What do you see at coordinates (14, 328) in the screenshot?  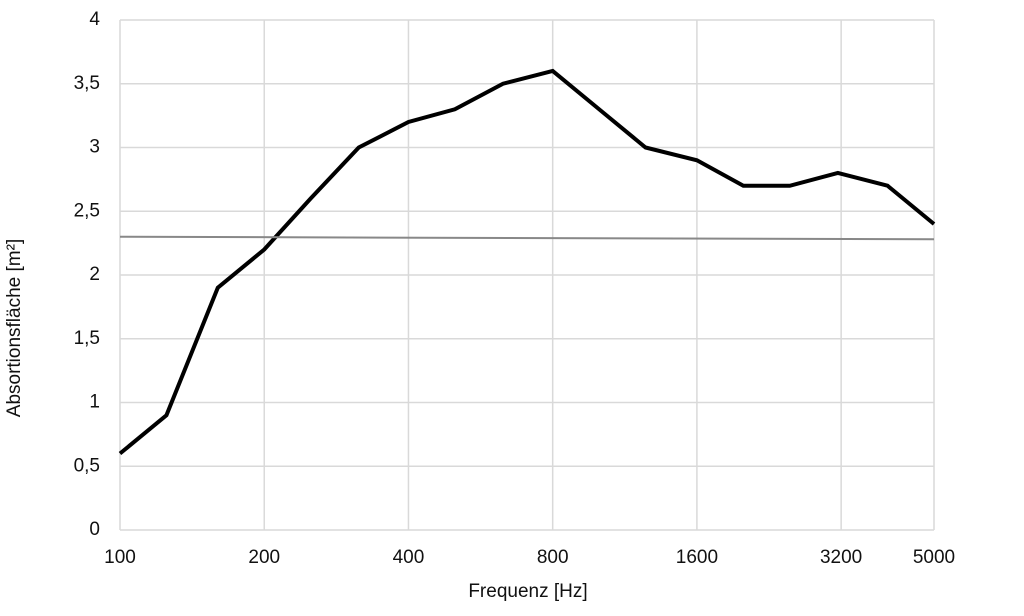 I see `y-axis-title: Absortionsfläche [m²]` at bounding box center [14, 328].